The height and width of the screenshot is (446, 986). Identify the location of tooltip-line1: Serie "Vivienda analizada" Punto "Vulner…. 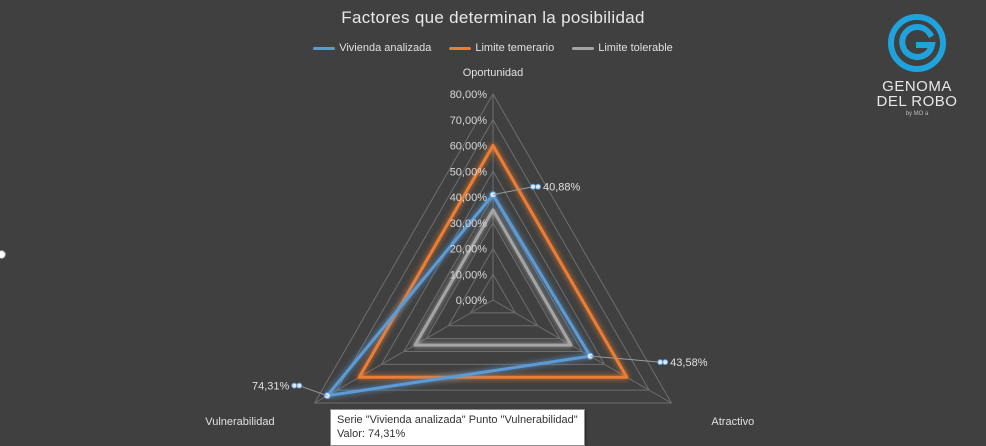
(457, 420).